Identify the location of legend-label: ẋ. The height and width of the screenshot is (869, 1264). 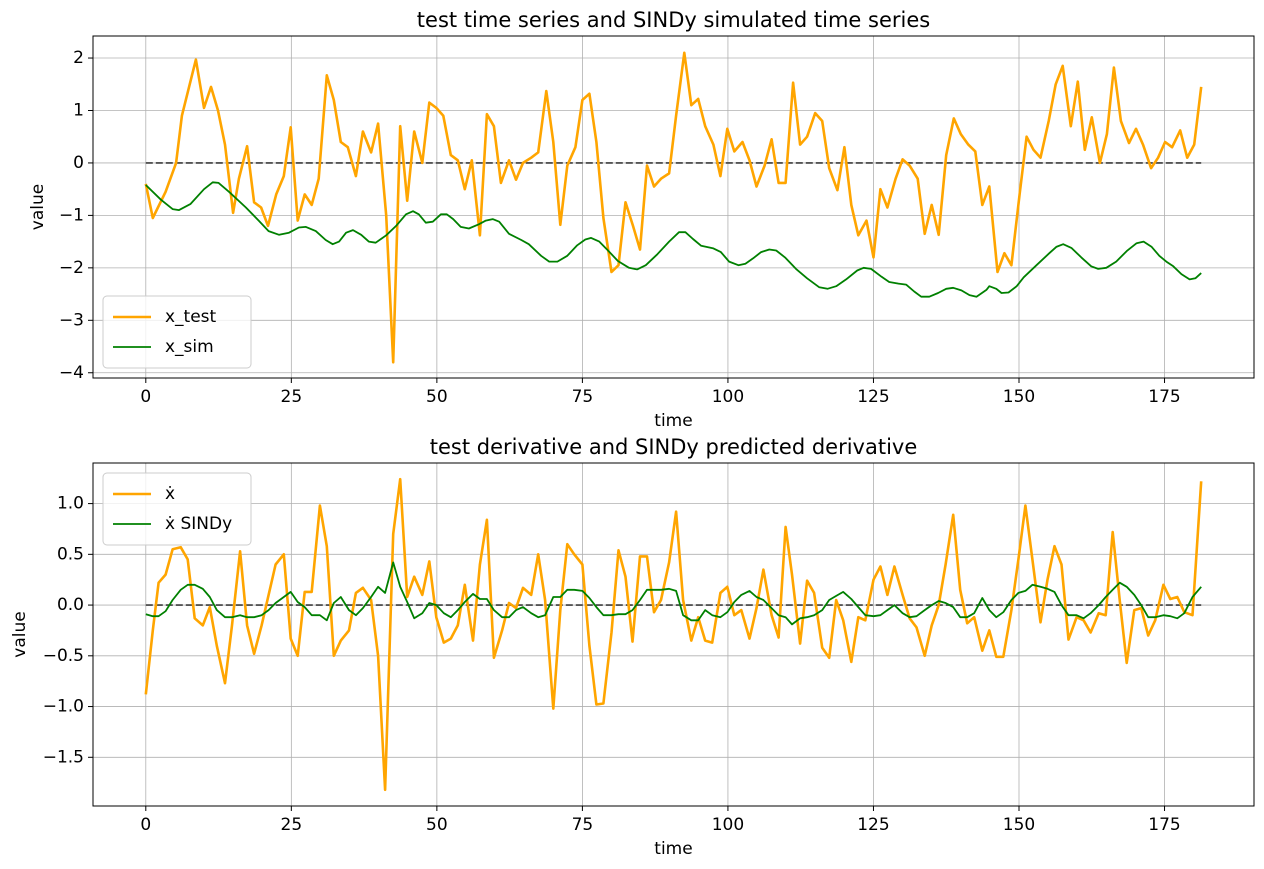
(170, 494).